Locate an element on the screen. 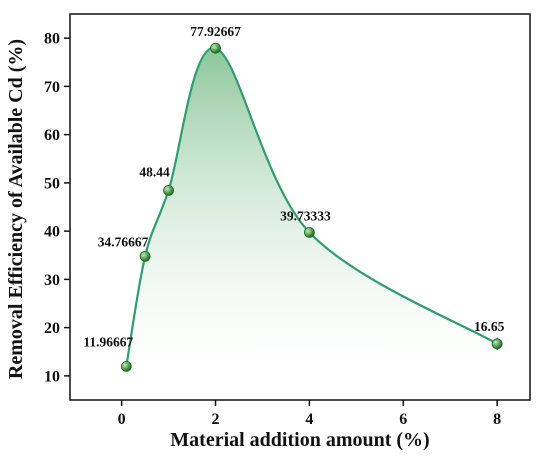  data-label: 16.65 is located at coordinates (489, 326).